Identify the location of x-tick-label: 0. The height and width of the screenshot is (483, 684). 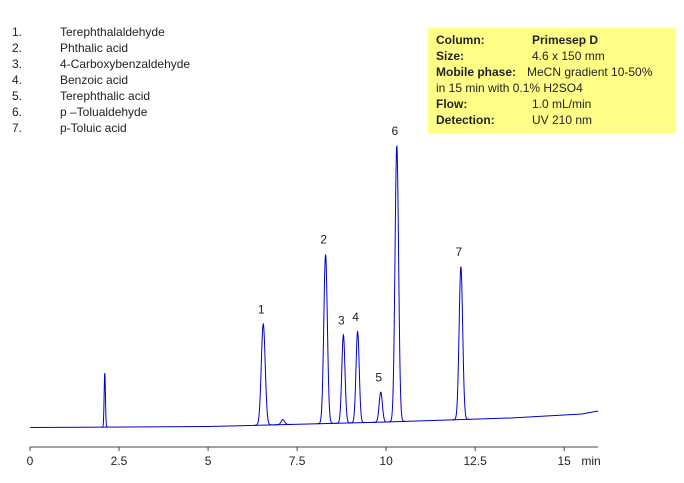
(30, 461).